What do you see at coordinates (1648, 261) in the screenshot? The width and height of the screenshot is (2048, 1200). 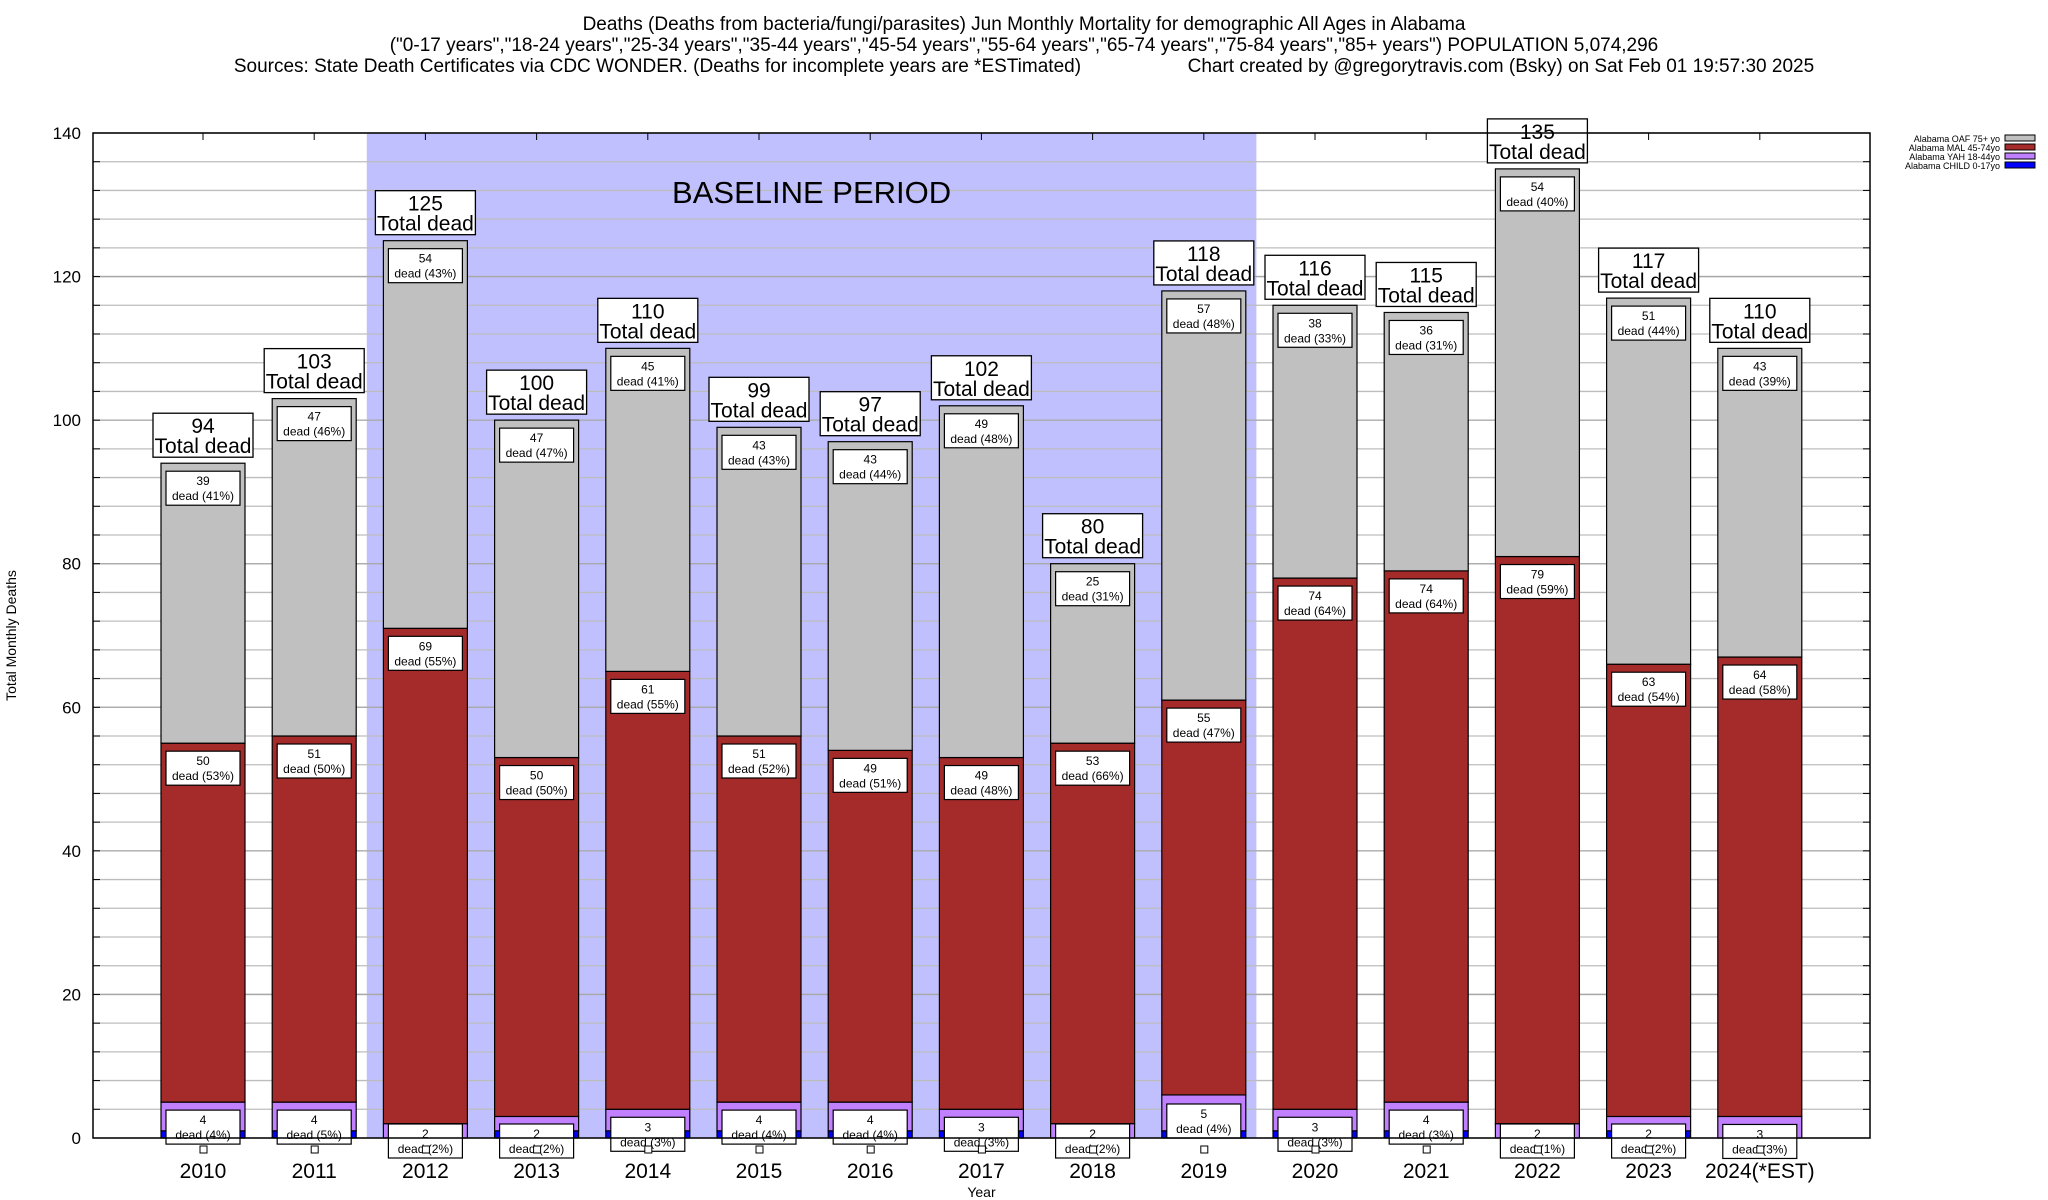 I see `total-label-value: 117` at bounding box center [1648, 261].